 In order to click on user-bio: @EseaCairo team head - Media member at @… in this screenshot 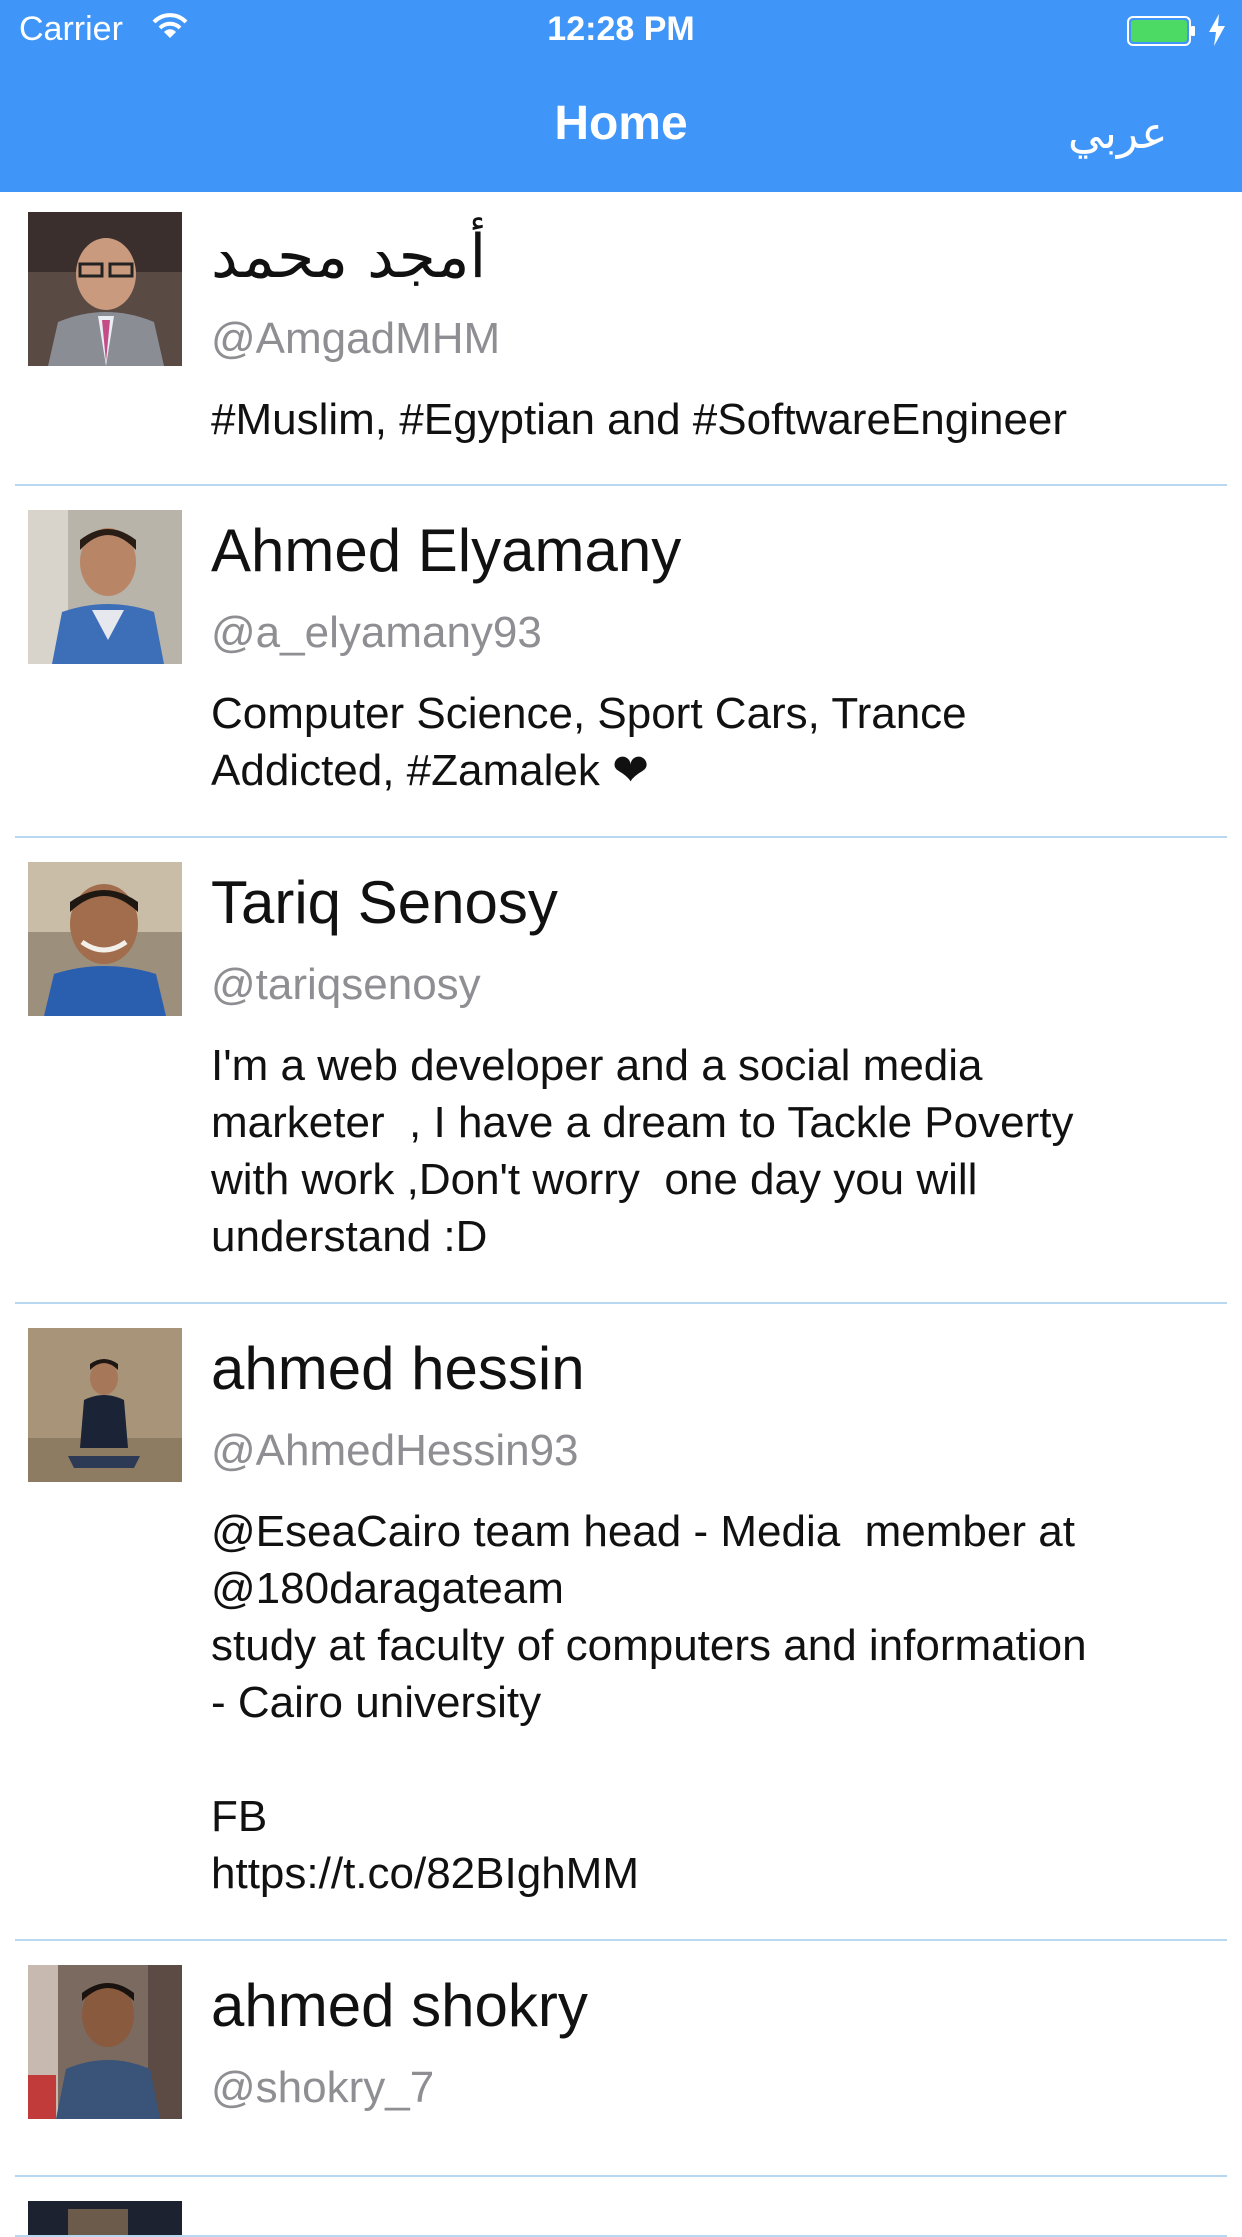, I will do `click(649, 1702)`.